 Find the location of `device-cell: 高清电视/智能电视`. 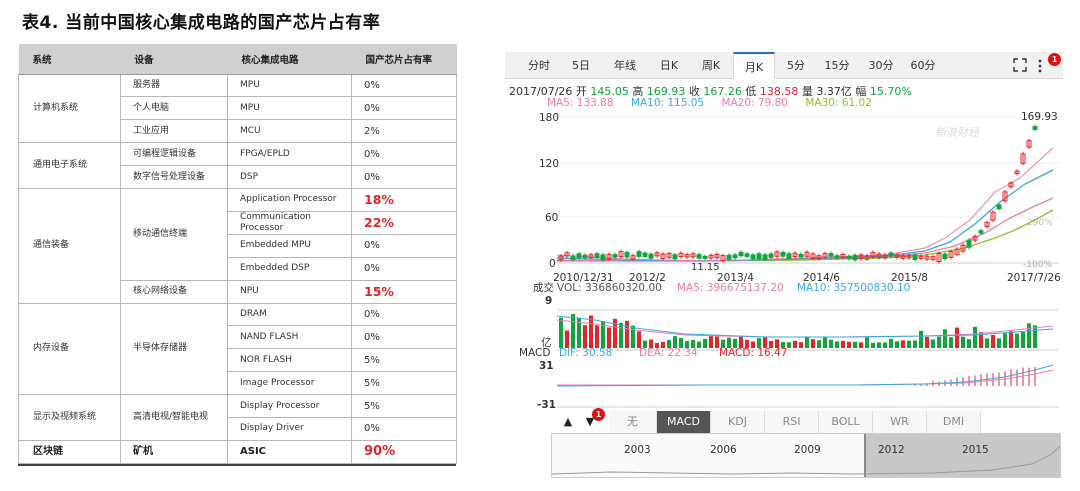

device-cell: 高清电视/智能电视 is located at coordinates (174, 417).